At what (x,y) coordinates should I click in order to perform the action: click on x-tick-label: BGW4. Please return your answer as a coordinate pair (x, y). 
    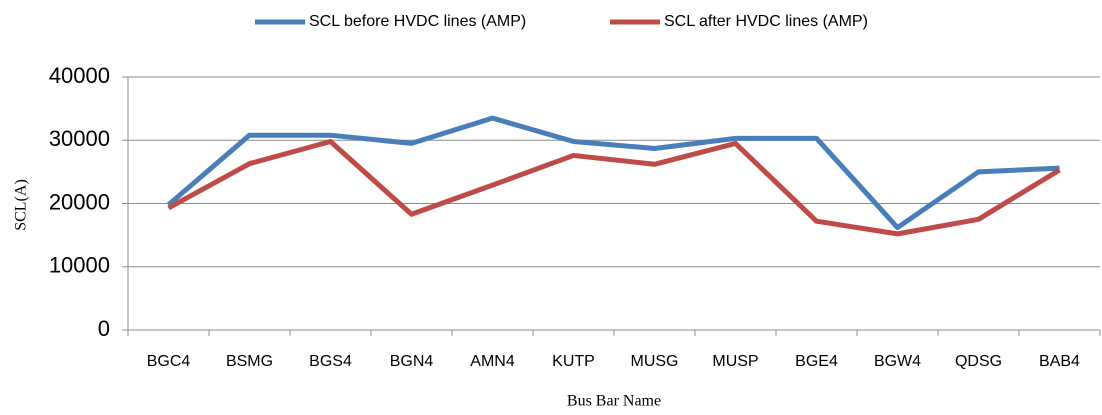
    Looking at the image, I should click on (897, 361).